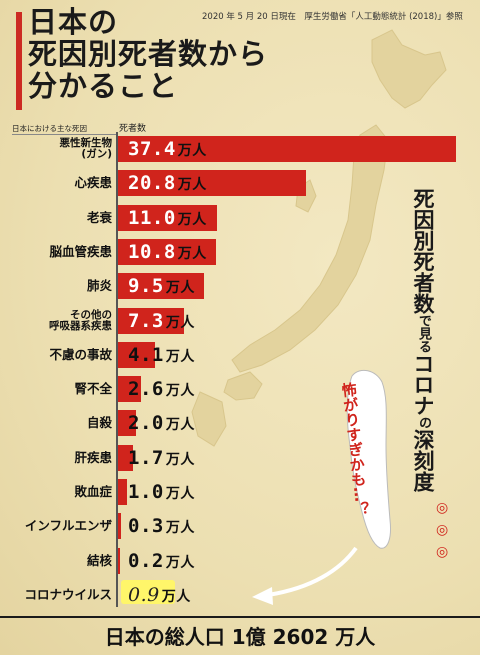 This screenshot has height=655, width=480. I want to click on title-line-1: 日本の, so click(73, 22).